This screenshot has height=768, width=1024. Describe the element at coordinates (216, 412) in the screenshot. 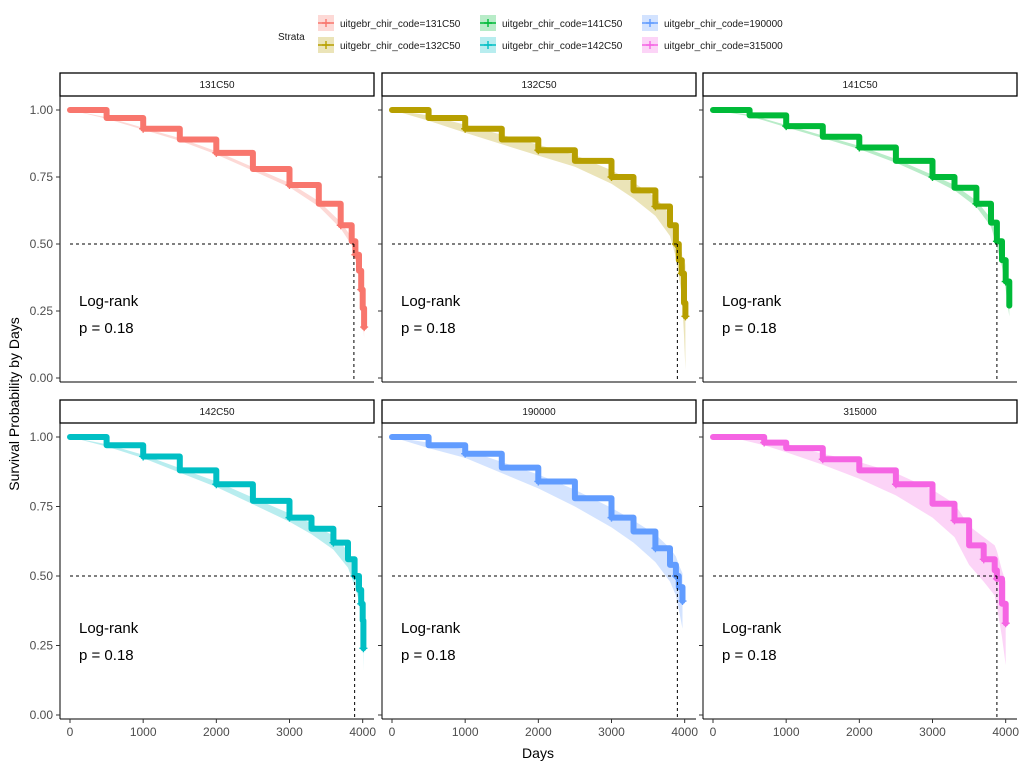

I see `facet-strip-label: 142C50` at that location.